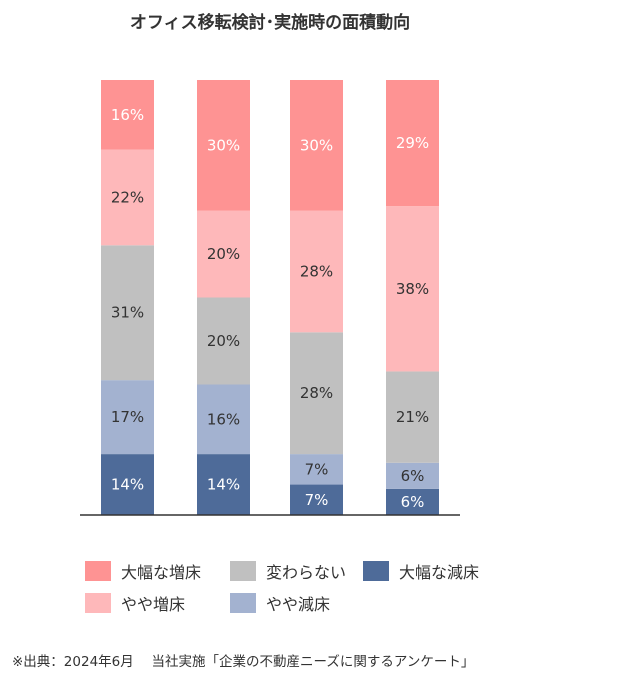 The width and height of the screenshot is (635, 681). I want to click on legend-swatch-major-decrease, so click(376, 571).